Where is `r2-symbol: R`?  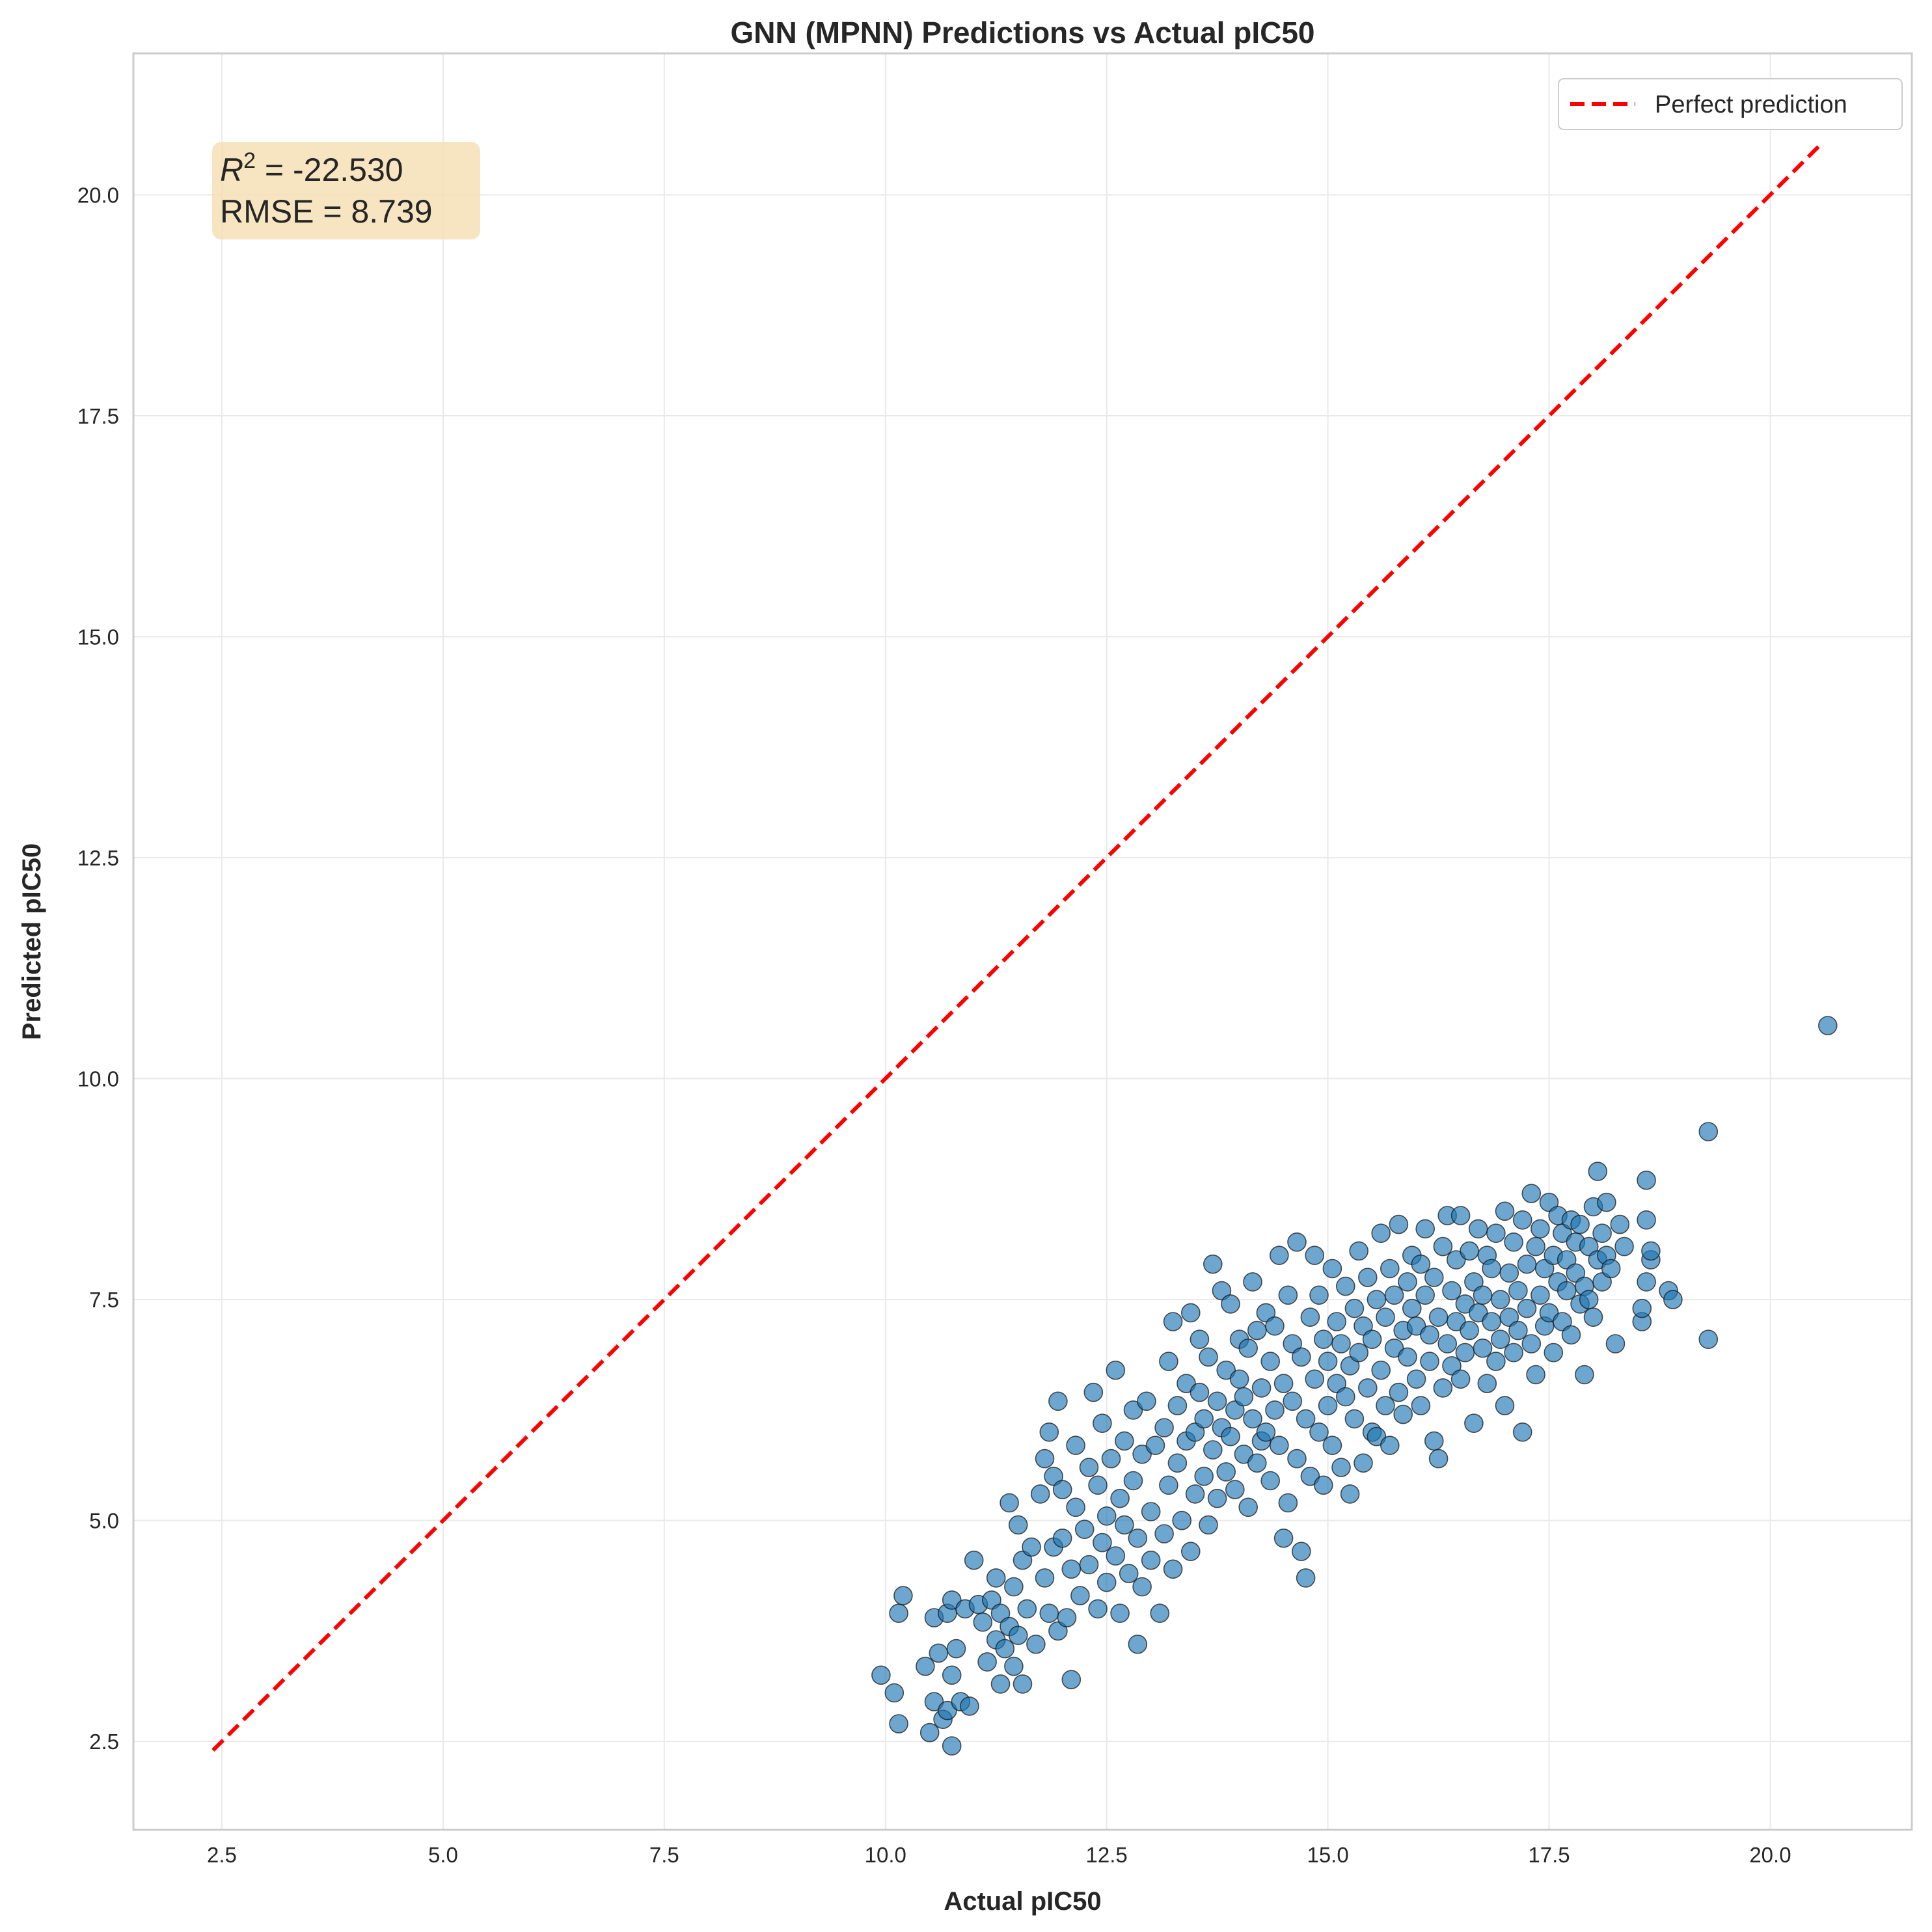 r2-symbol: R is located at coordinates (231, 170).